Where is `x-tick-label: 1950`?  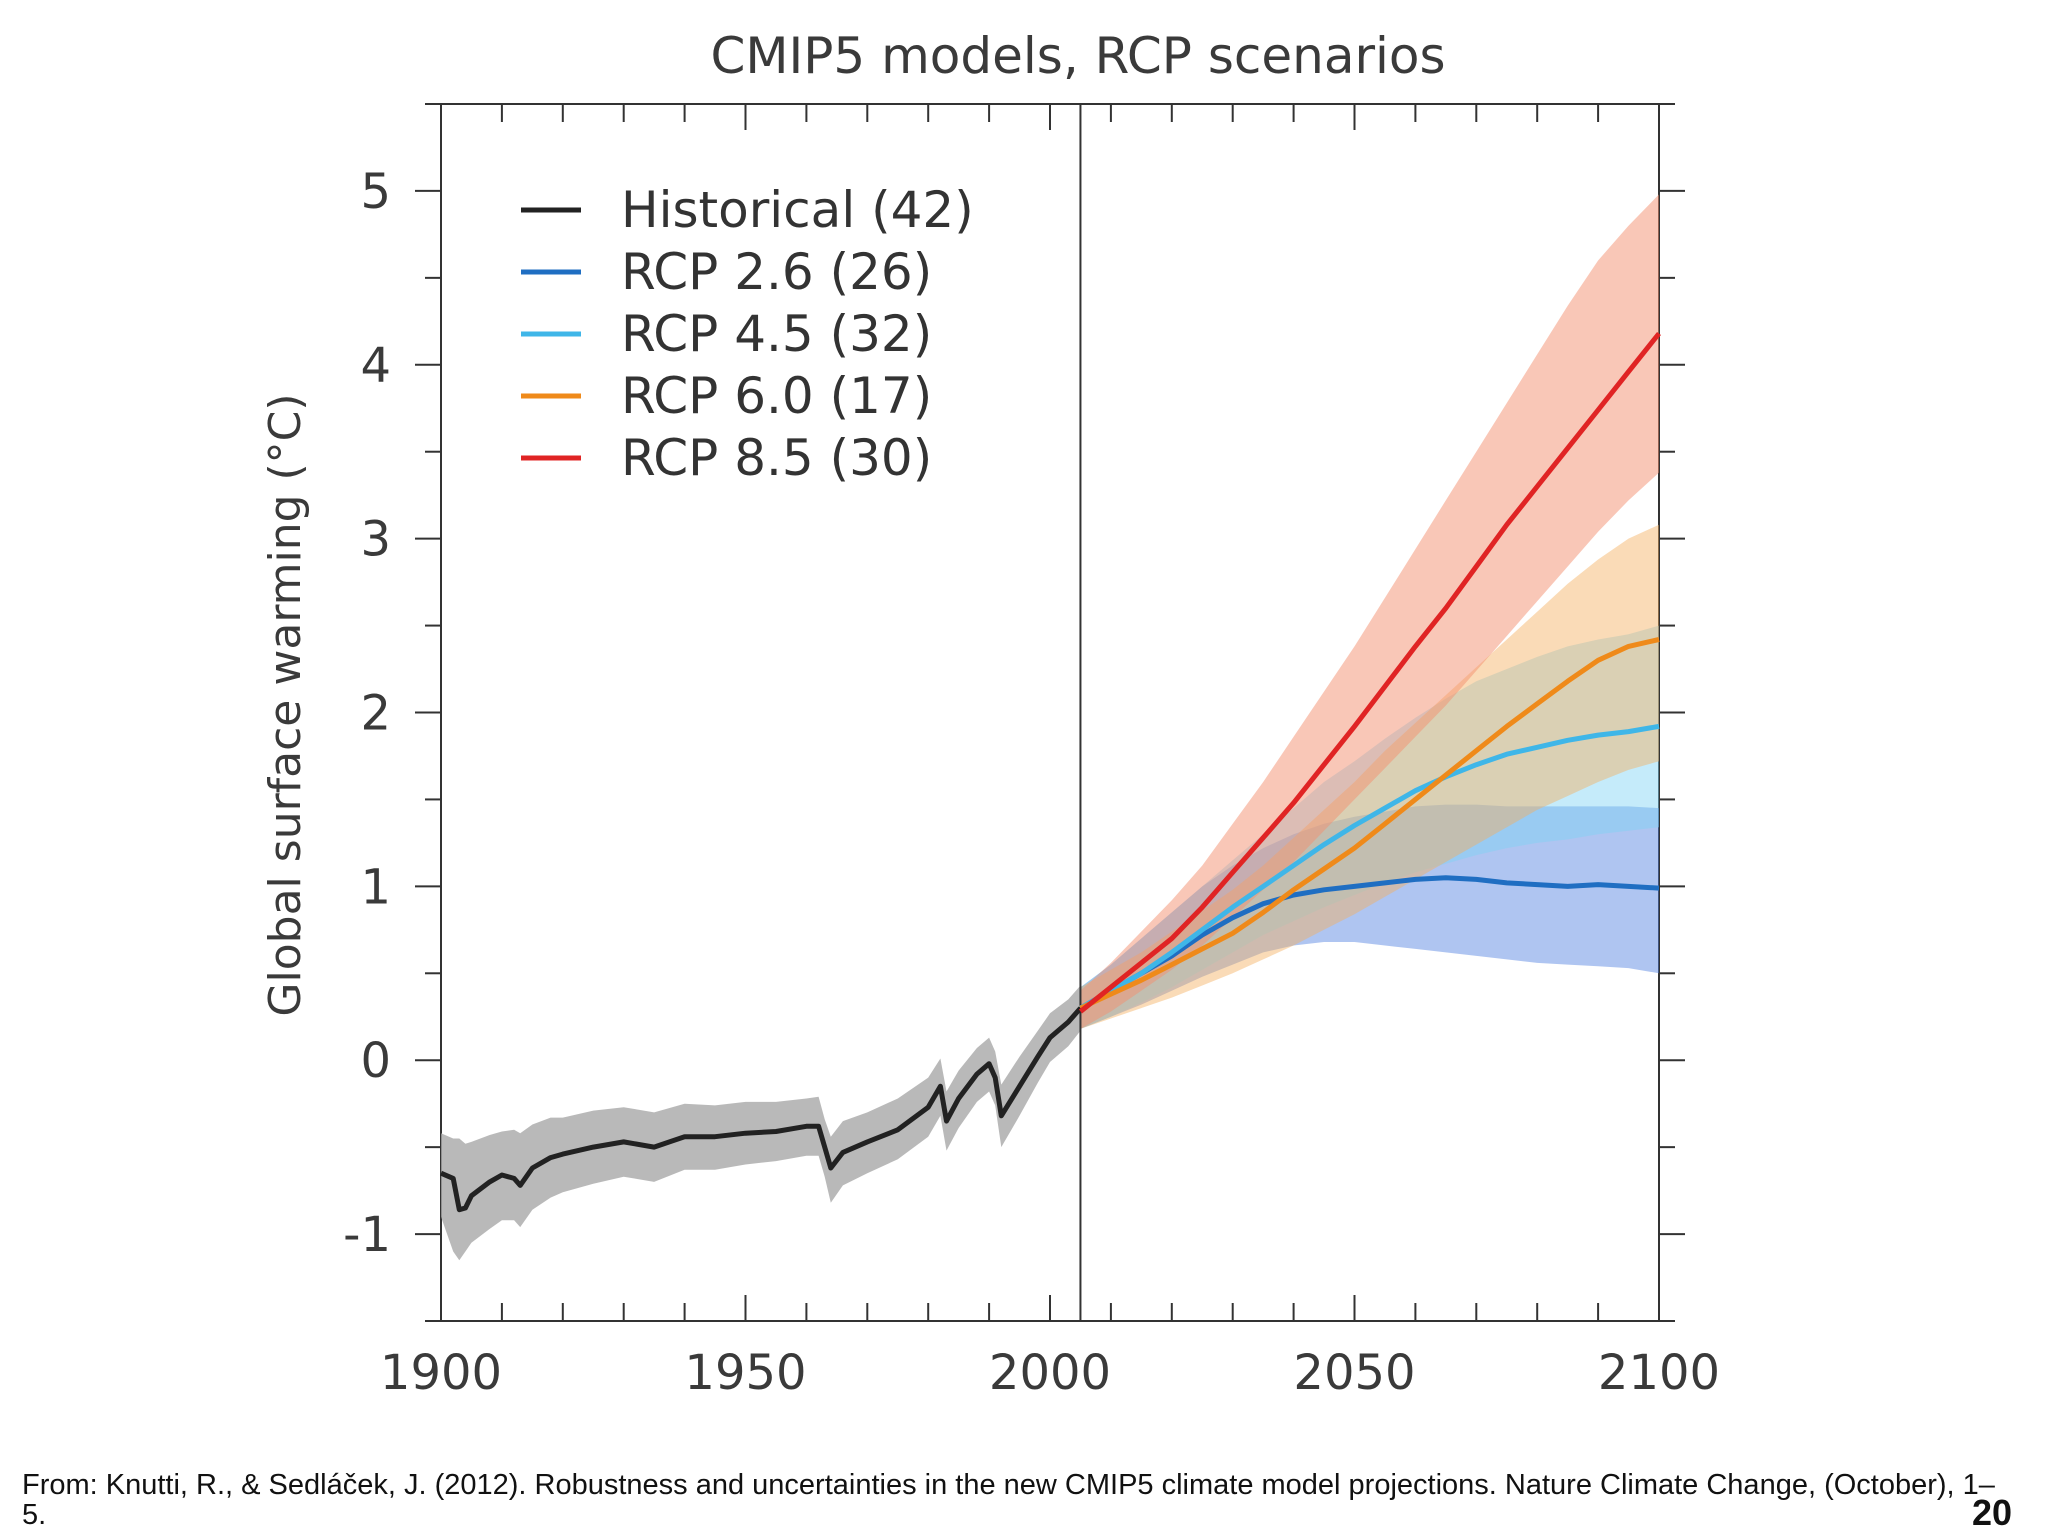 x-tick-label: 1950 is located at coordinates (745, 1373).